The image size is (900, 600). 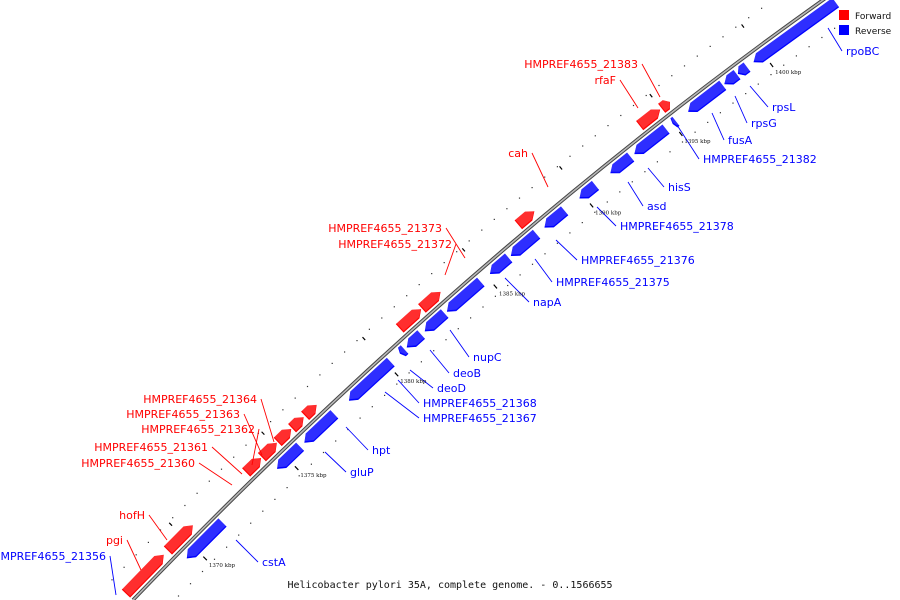 I want to click on gene-label-hmpref4655-21382: HMPREF4655_21382, so click(x=760, y=159).